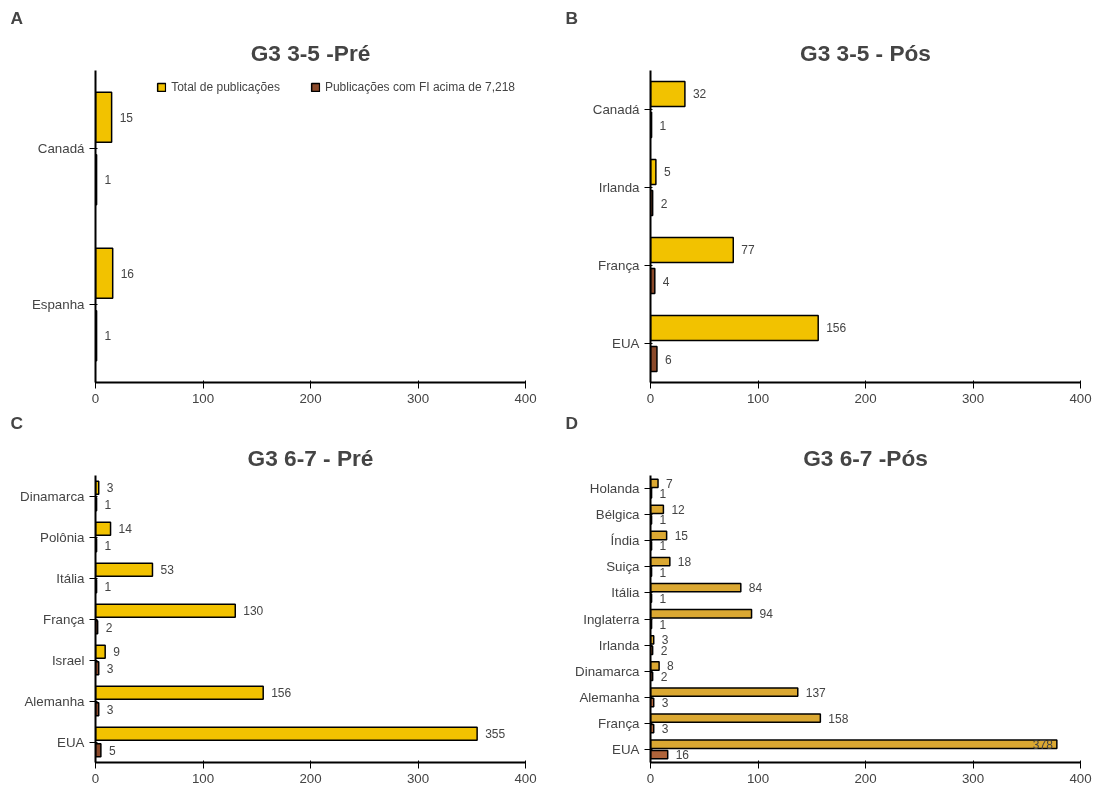 The image size is (1118, 796). What do you see at coordinates (572, 422) in the screenshot?
I see `text: D` at bounding box center [572, 422].